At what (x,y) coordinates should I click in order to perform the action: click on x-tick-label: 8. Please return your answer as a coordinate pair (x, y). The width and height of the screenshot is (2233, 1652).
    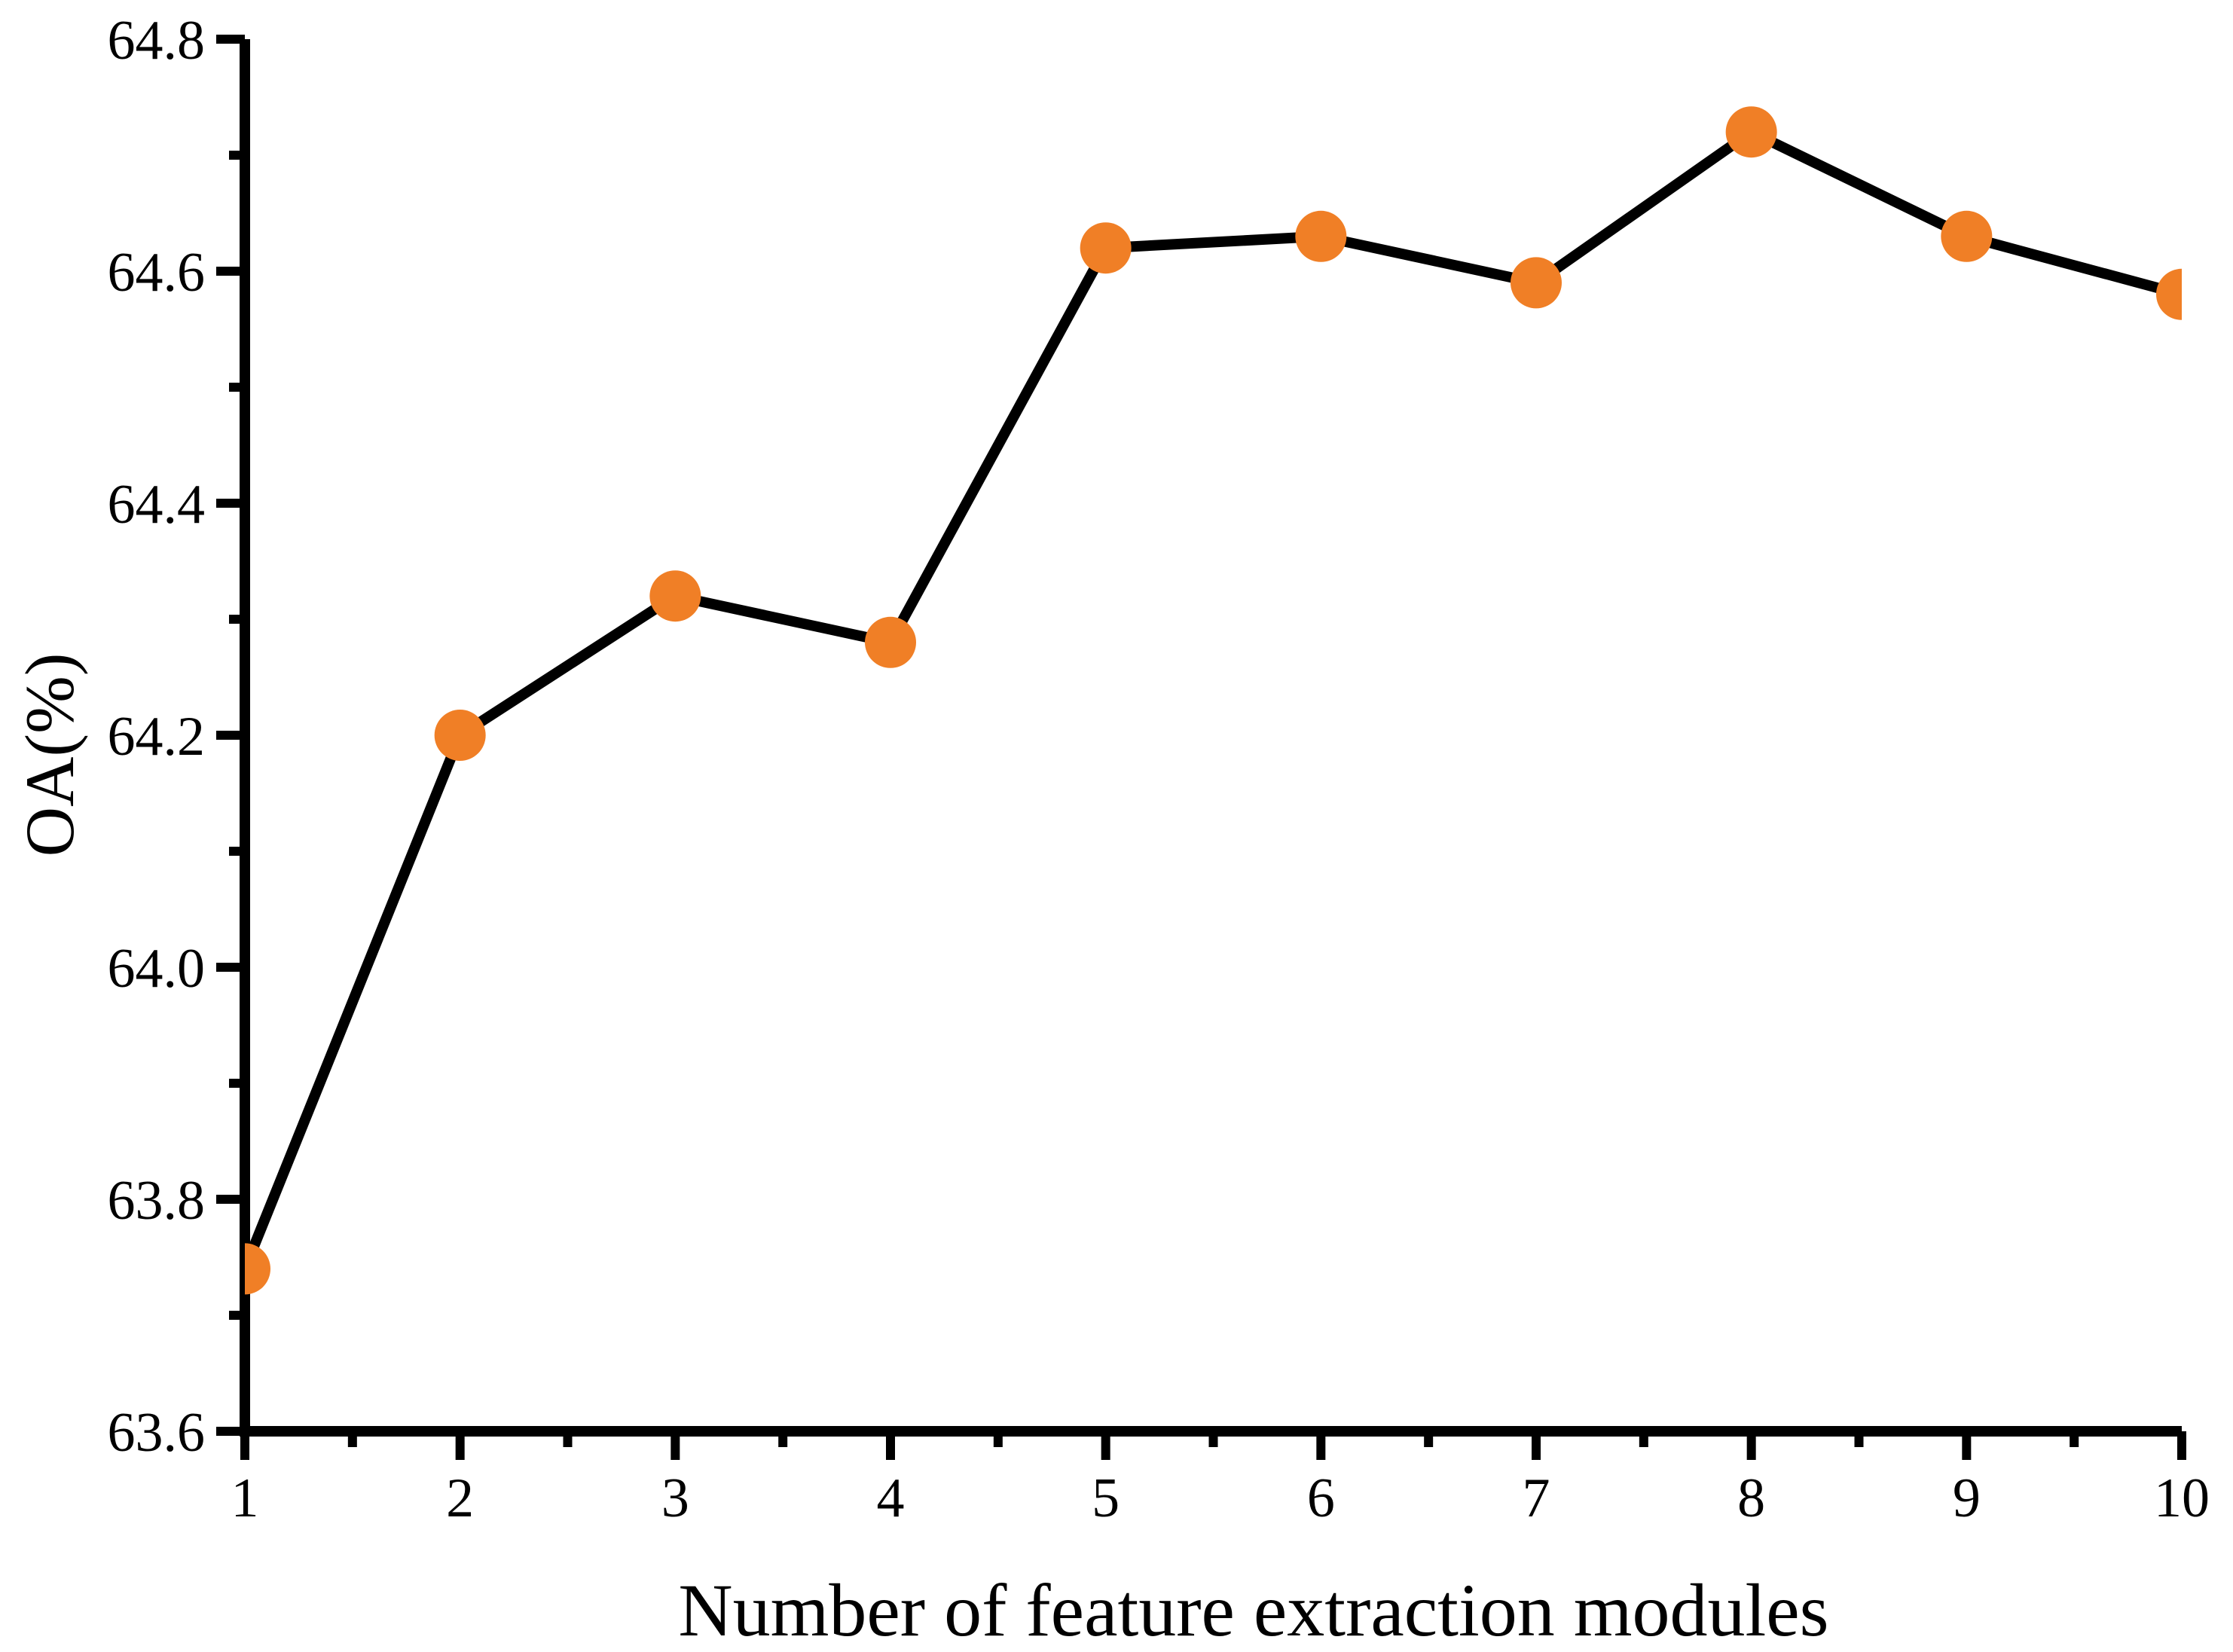
    Looking at the image, I should click on (1751, 1498).